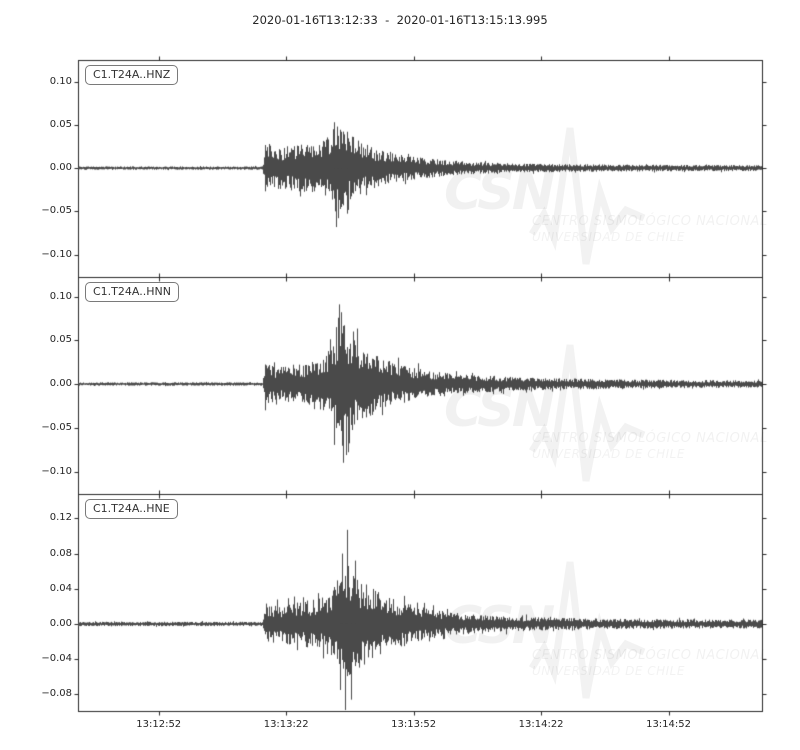 Image resolution: width=800 pixels, height=750 pixels. I want to click on x-tick-label: 13:14:52, so click(668, 724).